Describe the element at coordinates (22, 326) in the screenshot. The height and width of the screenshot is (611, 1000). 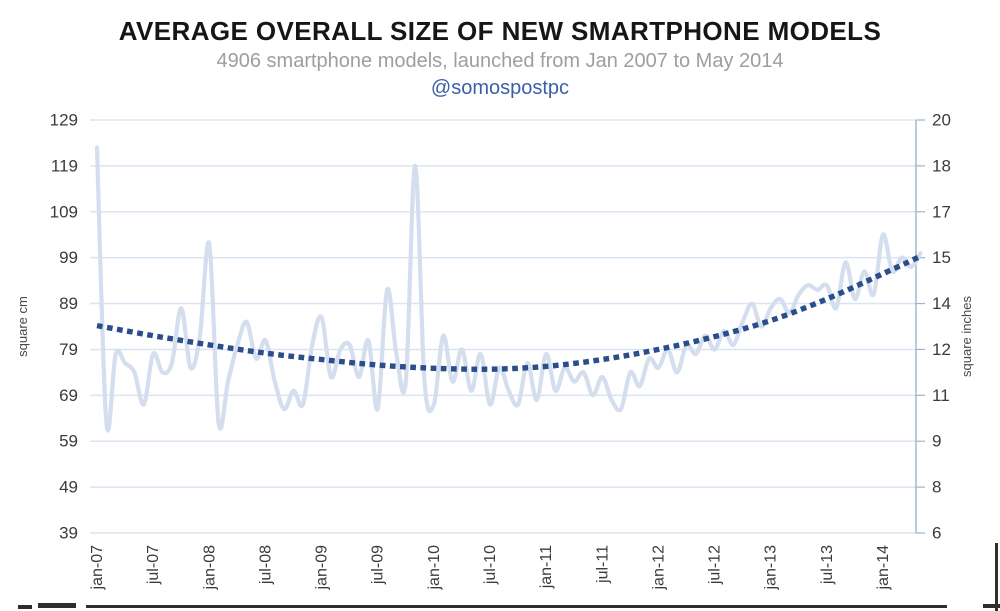
I see `left-axis-title: square cm` at that location.